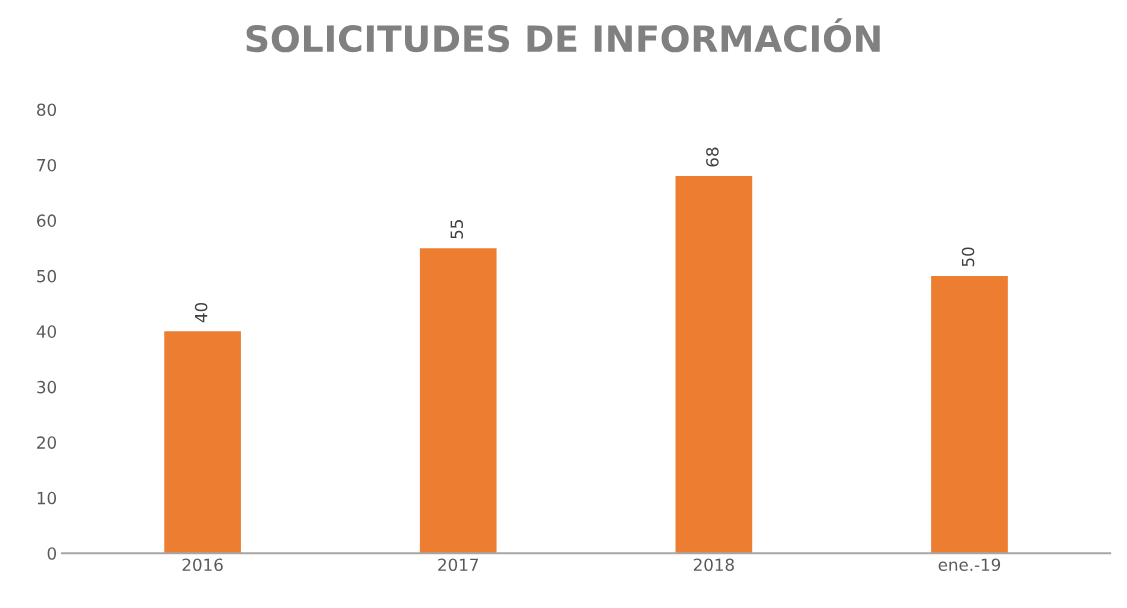 This screenshot has height=608, width=1127. What do you see at coordinates (713, 565) in the screenshot?
I see `x-tick-label: 2018` at bounding box center [713, 565].